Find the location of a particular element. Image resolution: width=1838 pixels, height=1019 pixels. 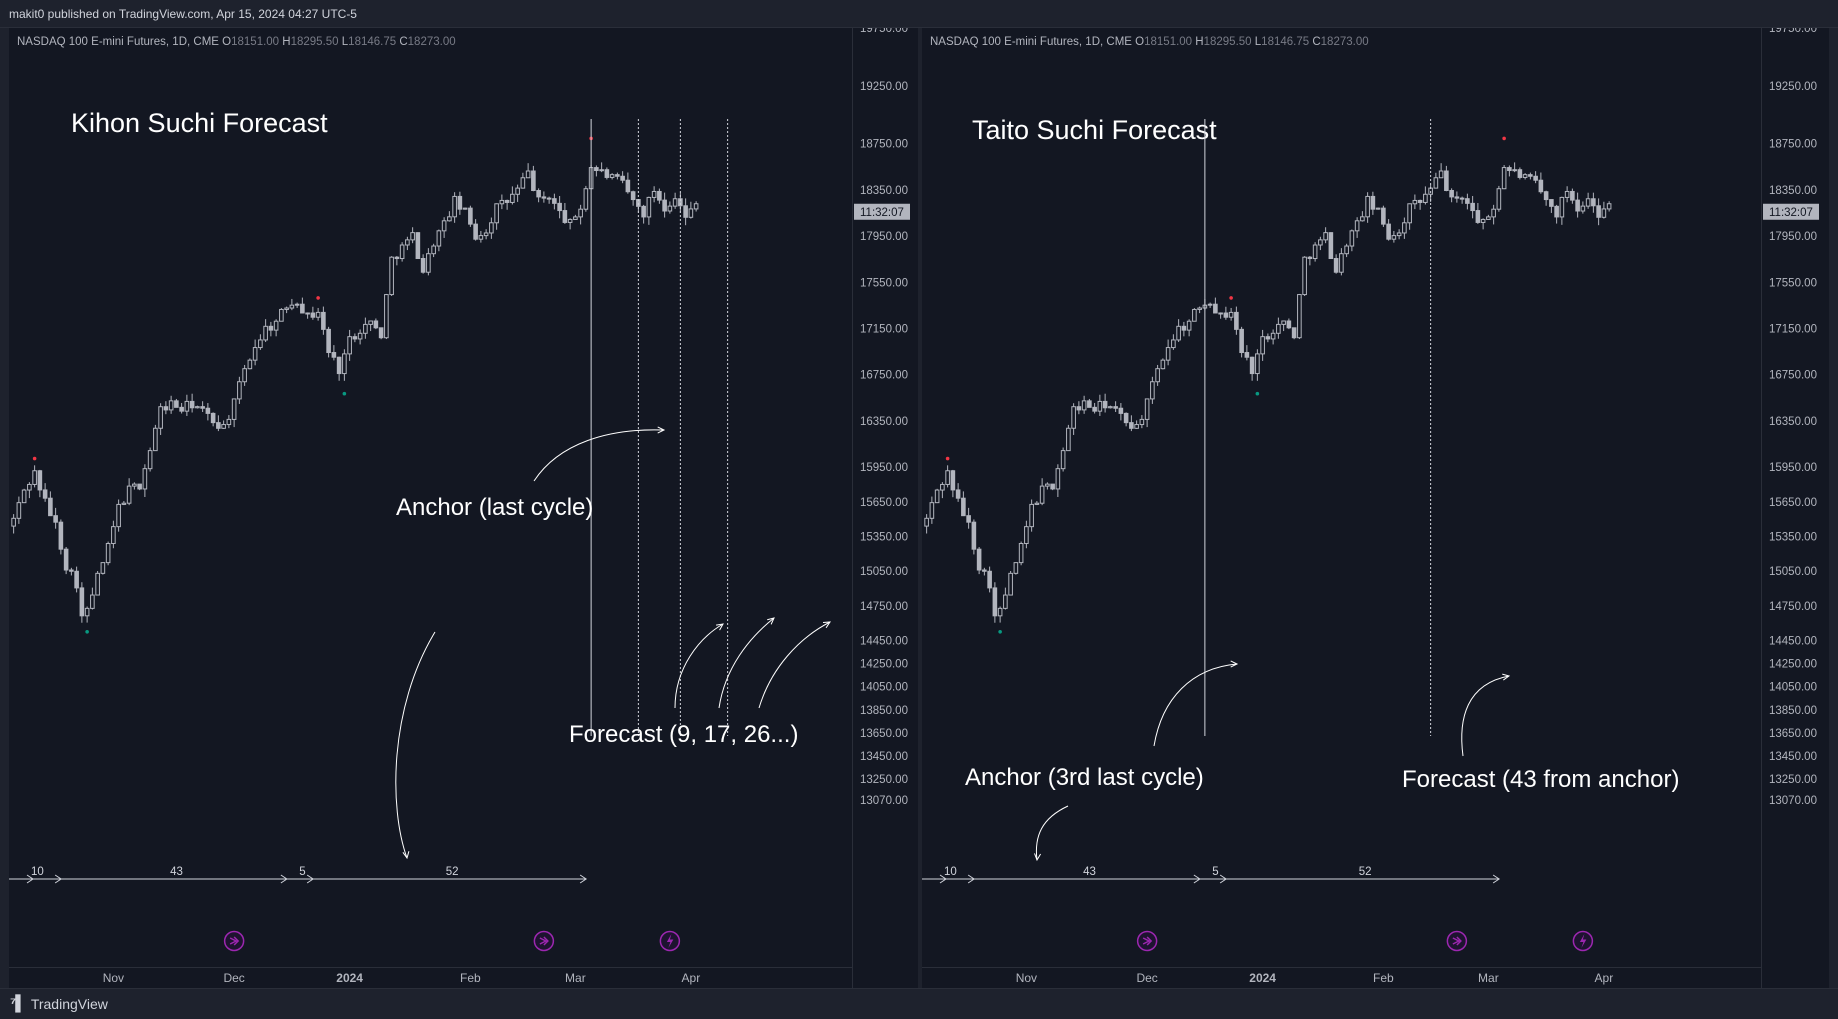

time-tick-label: 2024 is located at coordinates (349, 978).